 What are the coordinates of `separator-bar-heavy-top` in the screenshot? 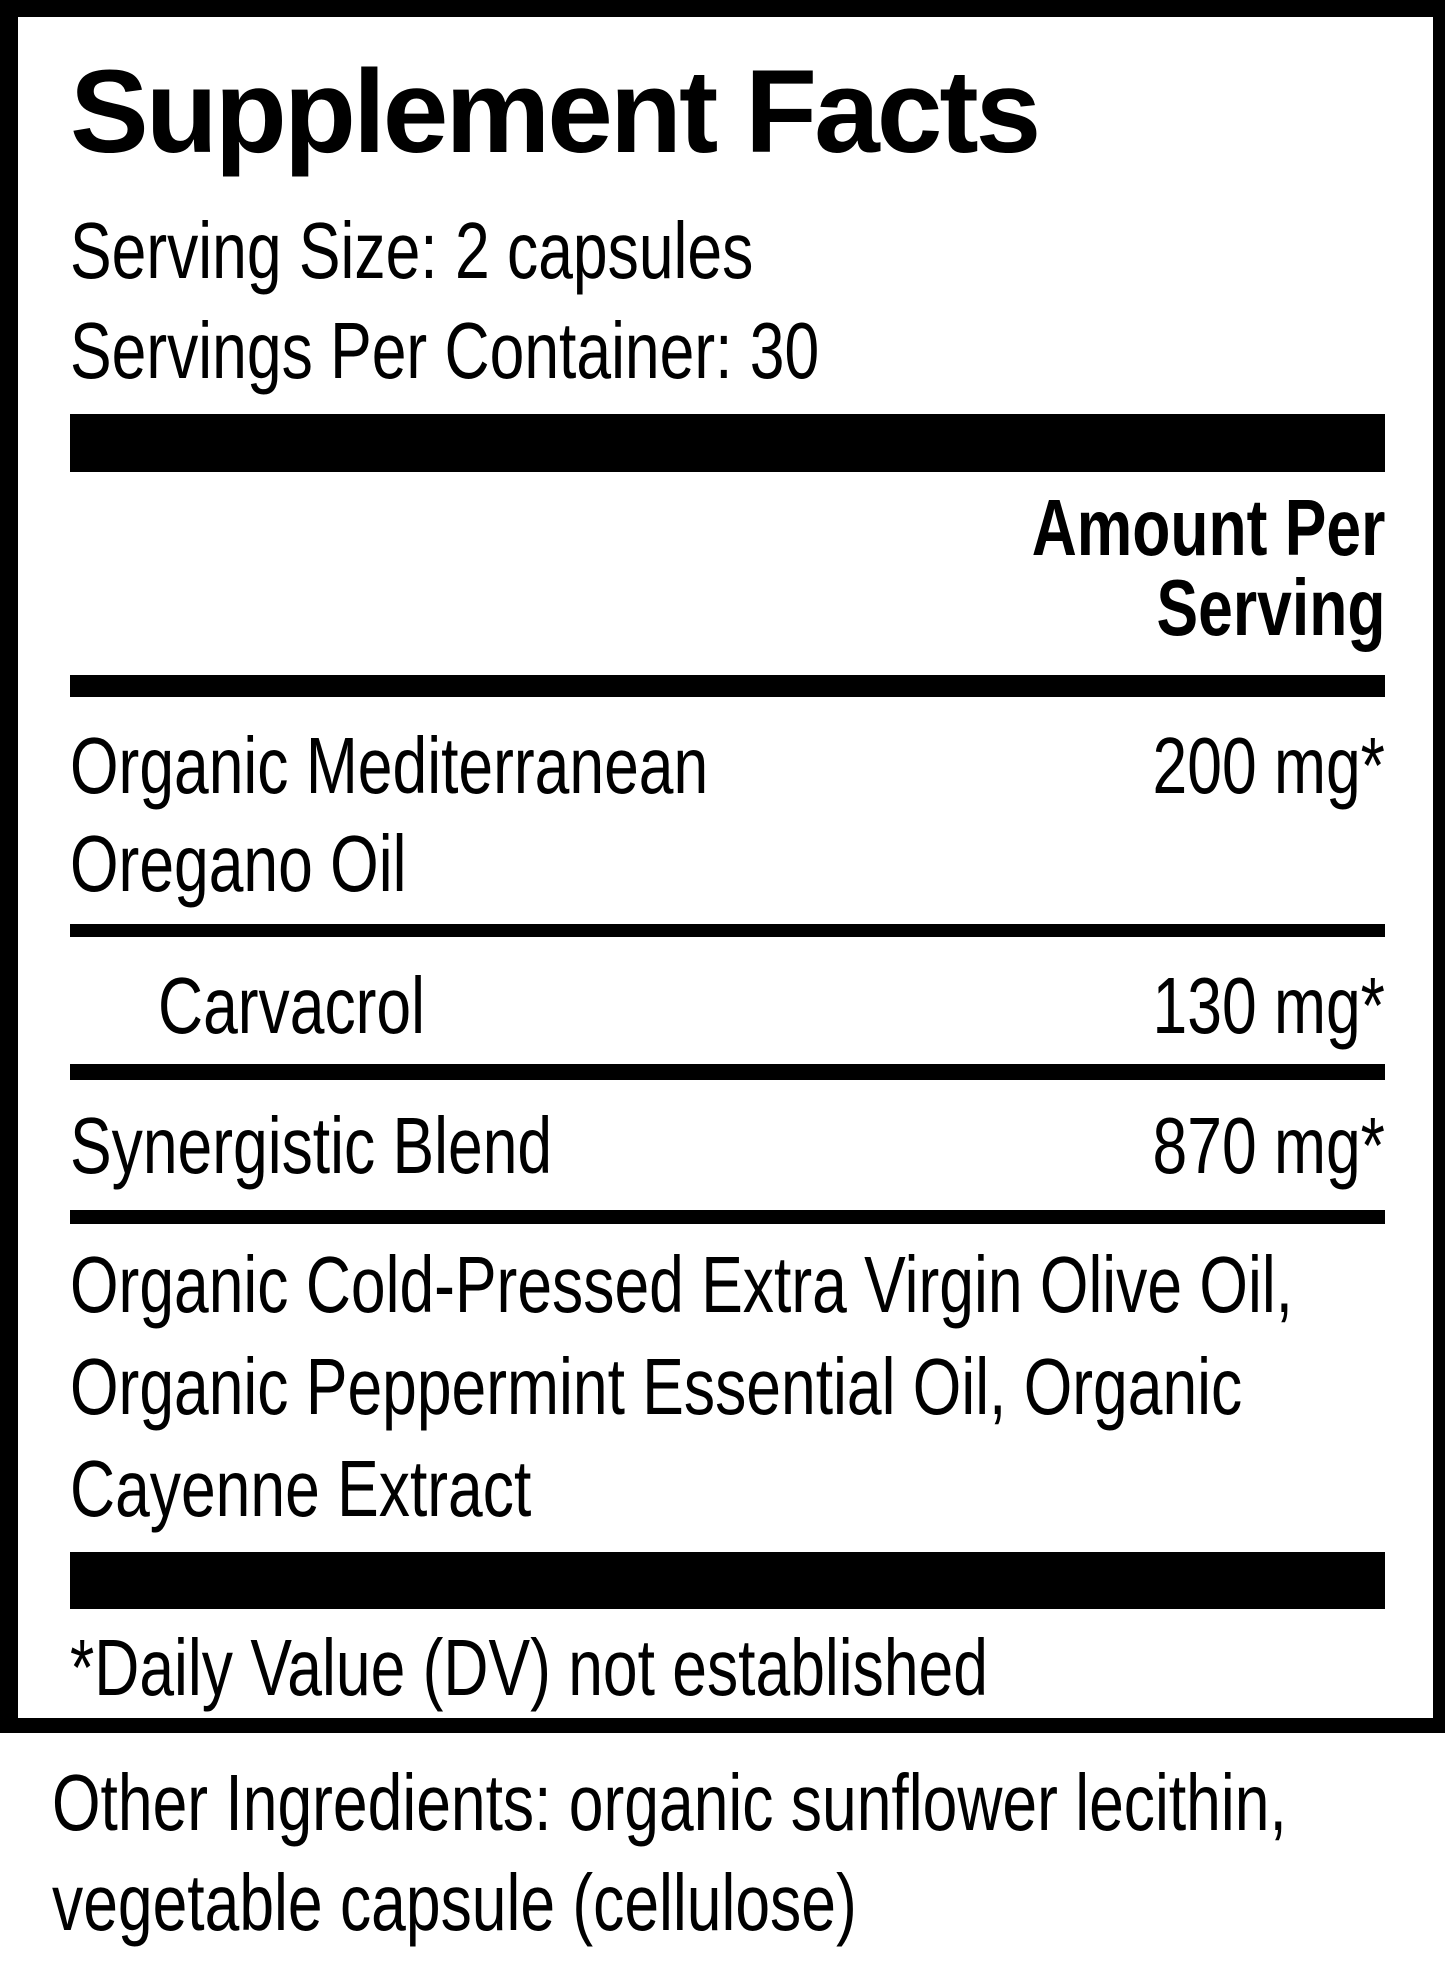 It's located at (727, 443).